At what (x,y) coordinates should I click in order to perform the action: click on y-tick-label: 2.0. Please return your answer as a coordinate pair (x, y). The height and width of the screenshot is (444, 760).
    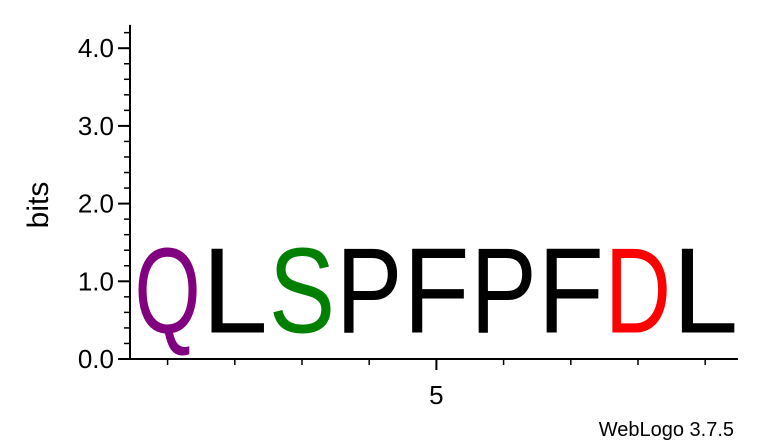
    Looking at the image, I should click on (96, 204).